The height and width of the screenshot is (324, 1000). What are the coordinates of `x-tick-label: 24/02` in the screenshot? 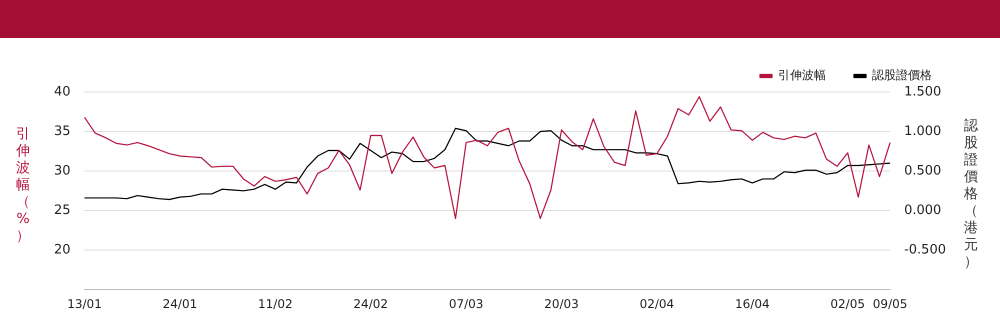 It's located at (370, 303).